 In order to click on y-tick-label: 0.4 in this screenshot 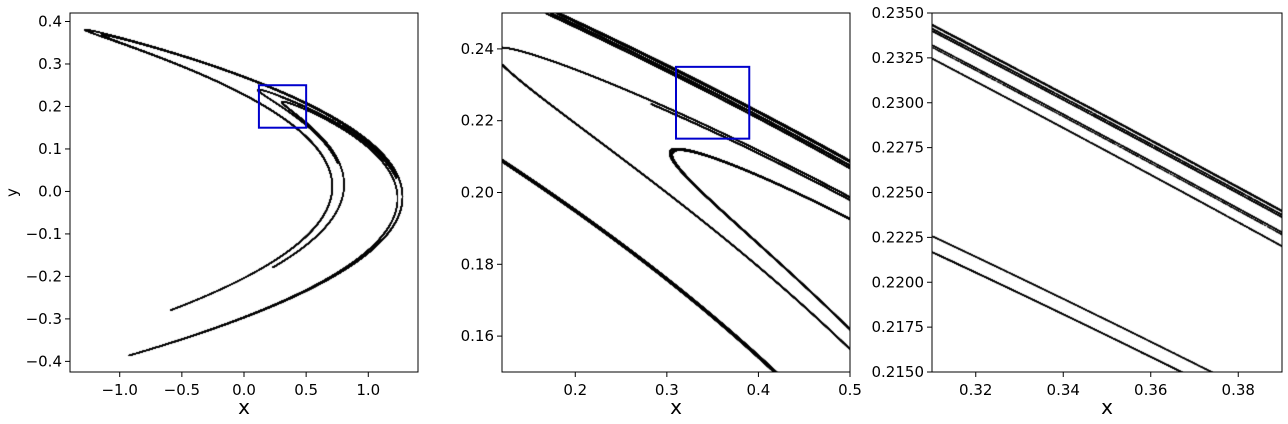, I will do `click(50, 21)`.